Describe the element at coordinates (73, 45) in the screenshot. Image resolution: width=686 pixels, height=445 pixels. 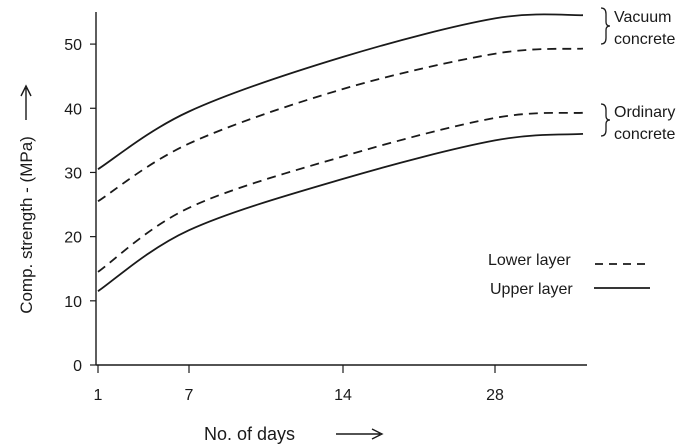
I see `y-tick-label: 50` at that location.